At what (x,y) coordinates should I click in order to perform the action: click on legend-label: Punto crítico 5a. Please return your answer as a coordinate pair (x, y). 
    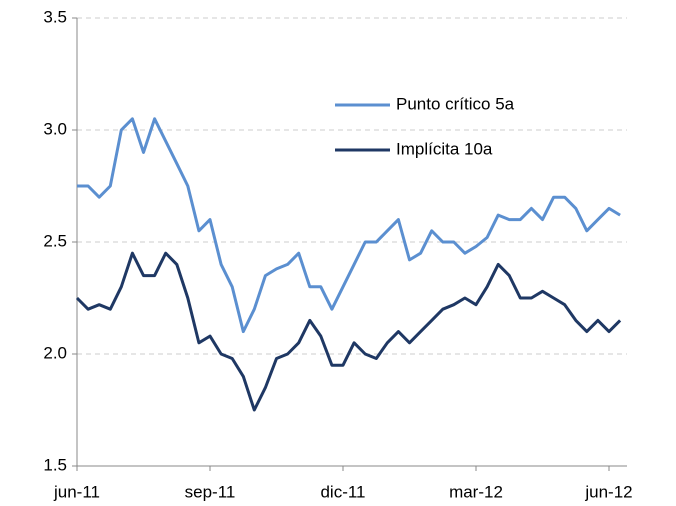
    Looking at the image, I should click on (455, 103).